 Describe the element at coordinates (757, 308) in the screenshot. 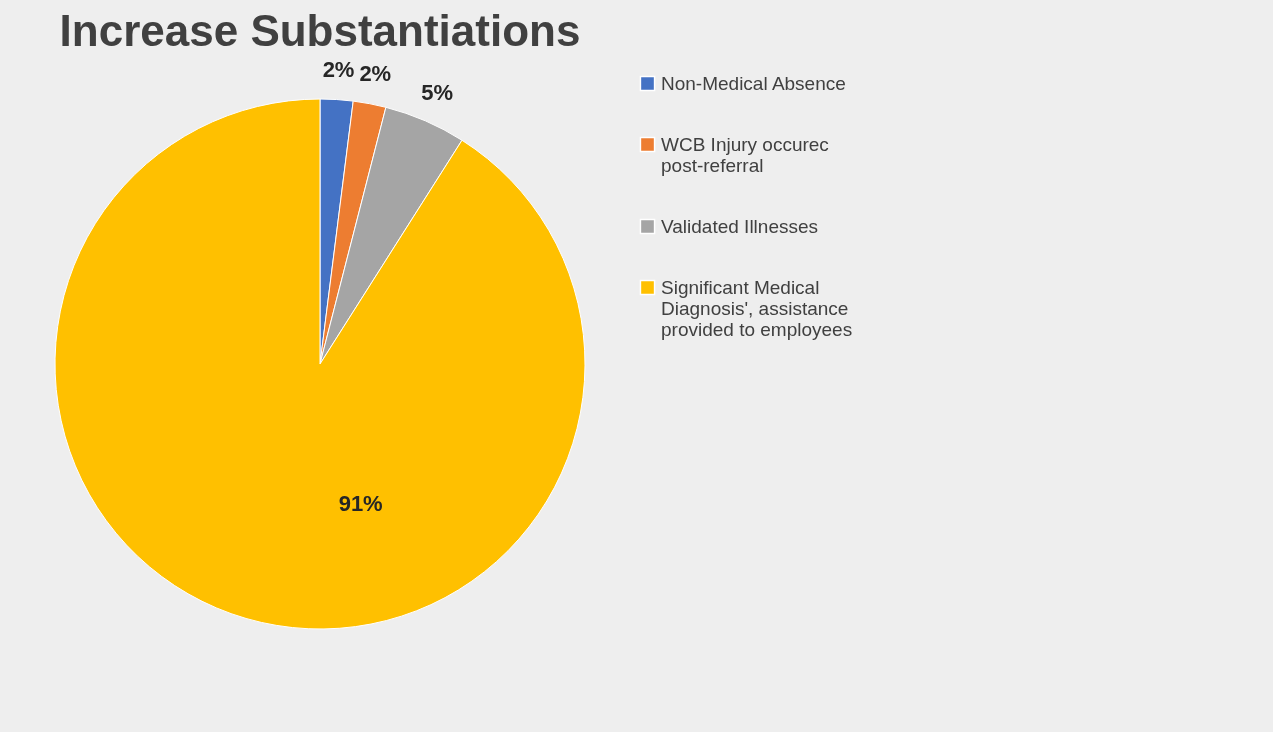

I see `legend-label: Significant Medical Diagnosis', assistance provided to employees` at that location.